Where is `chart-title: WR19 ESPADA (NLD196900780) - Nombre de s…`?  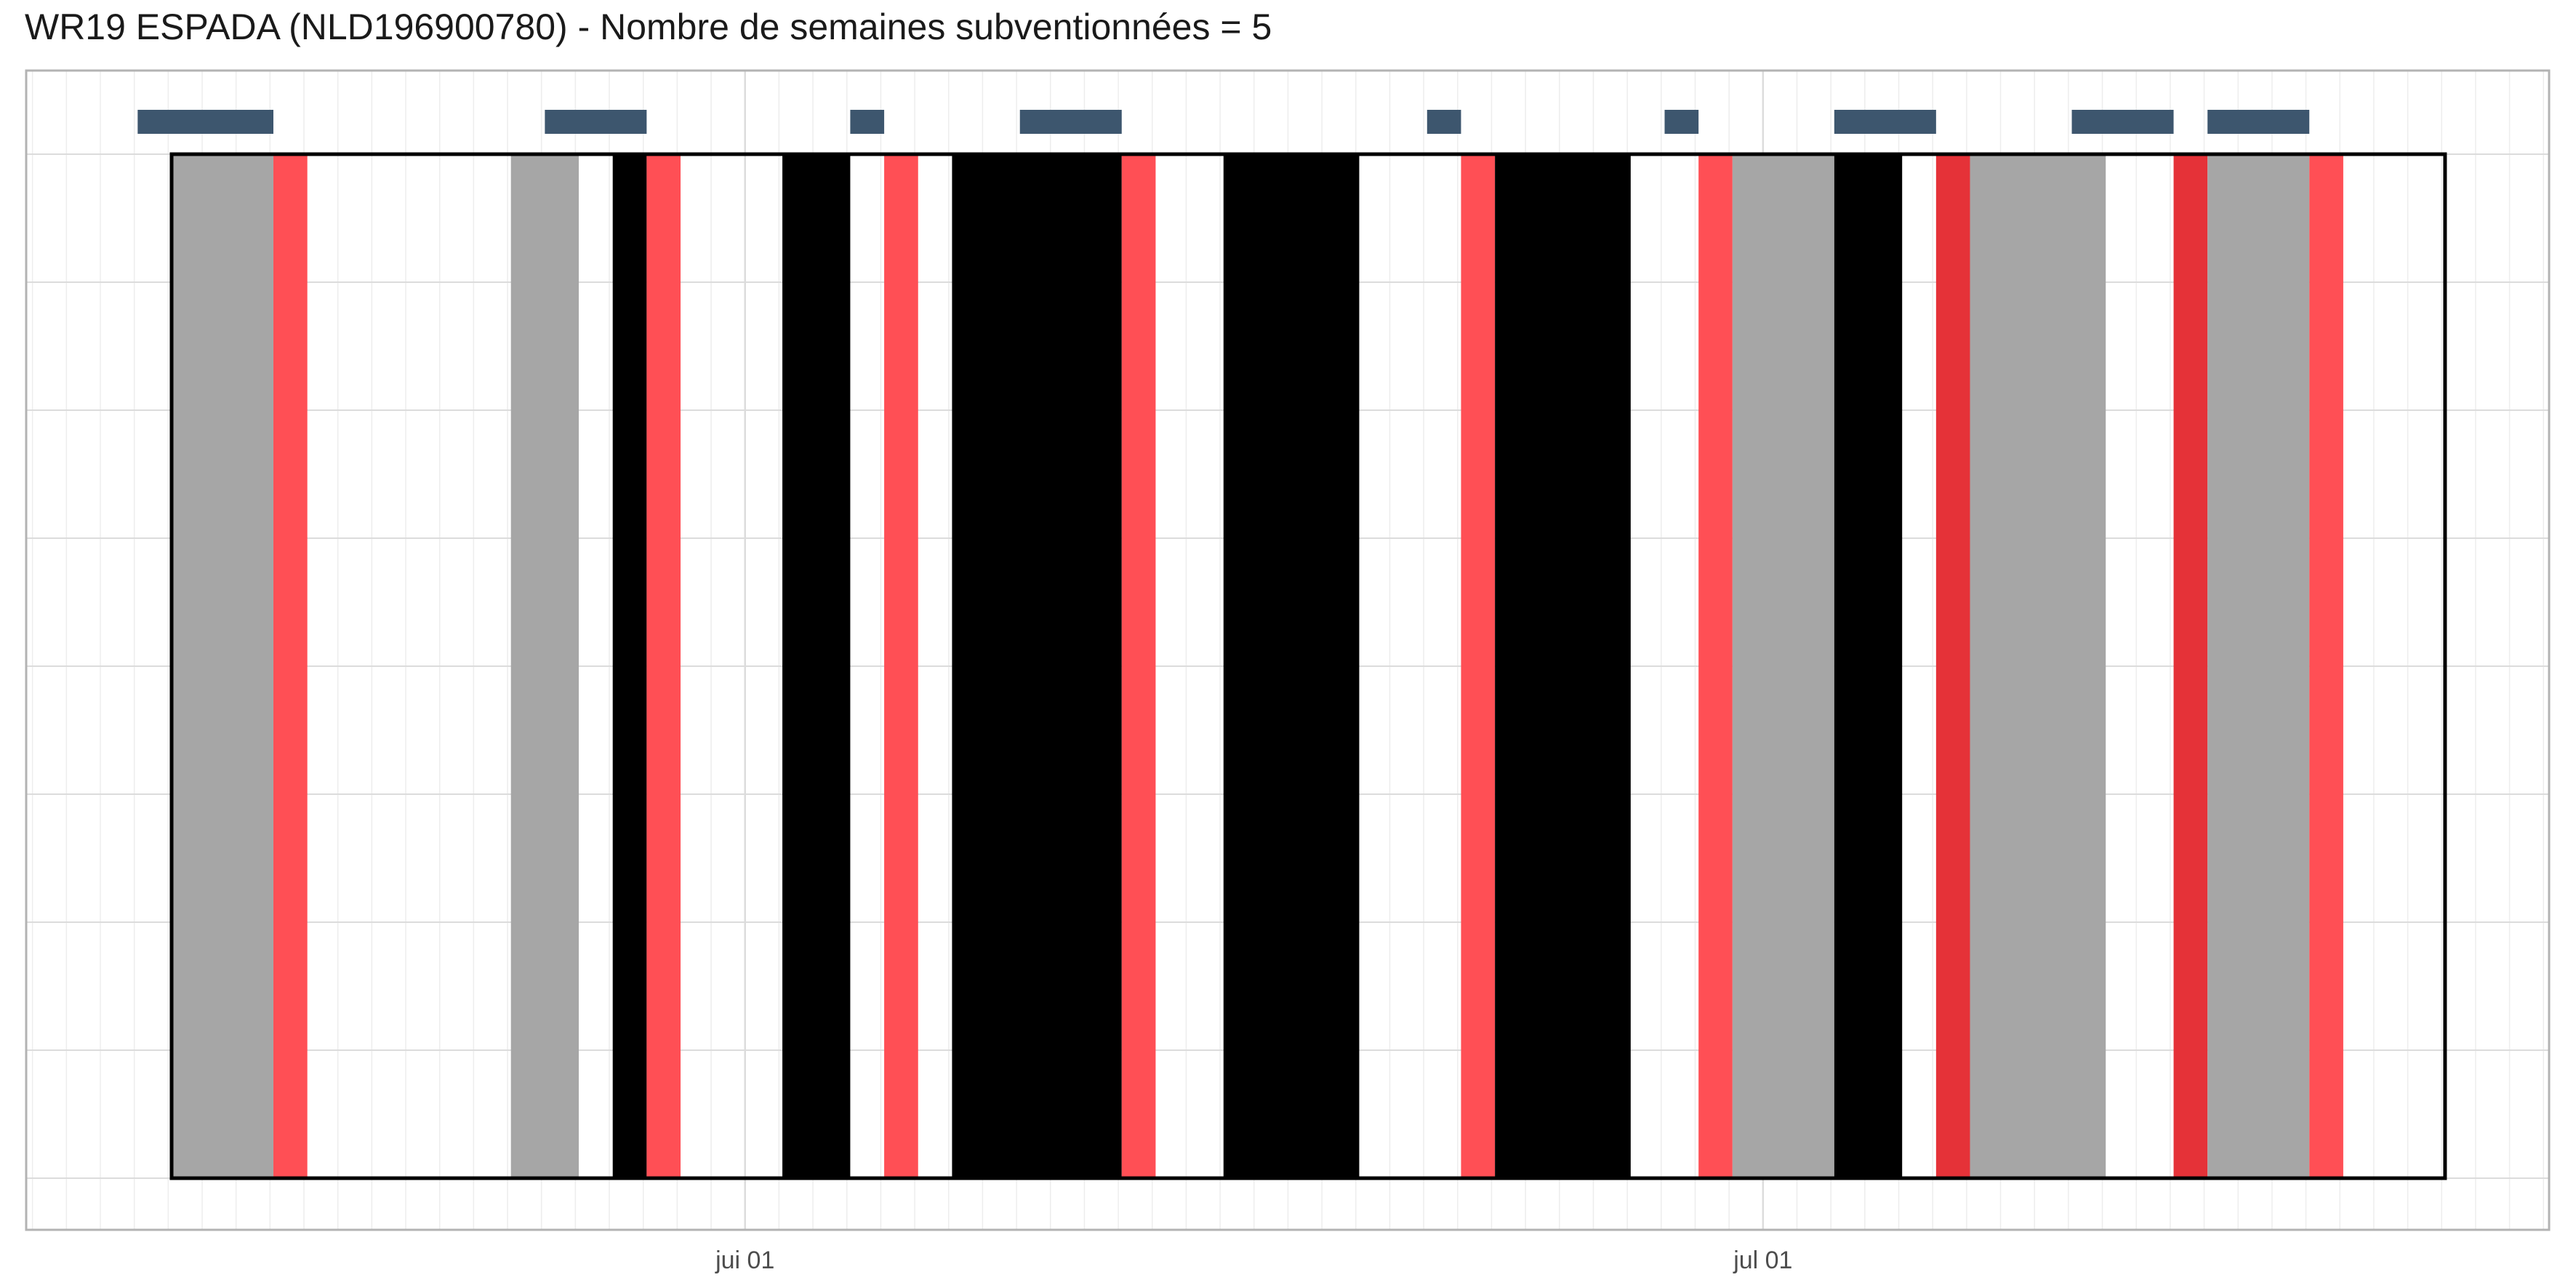 chart-title: WR19 ESPADA (NLD196900780) - Nombre de s… is located at coordinates (648, 27).